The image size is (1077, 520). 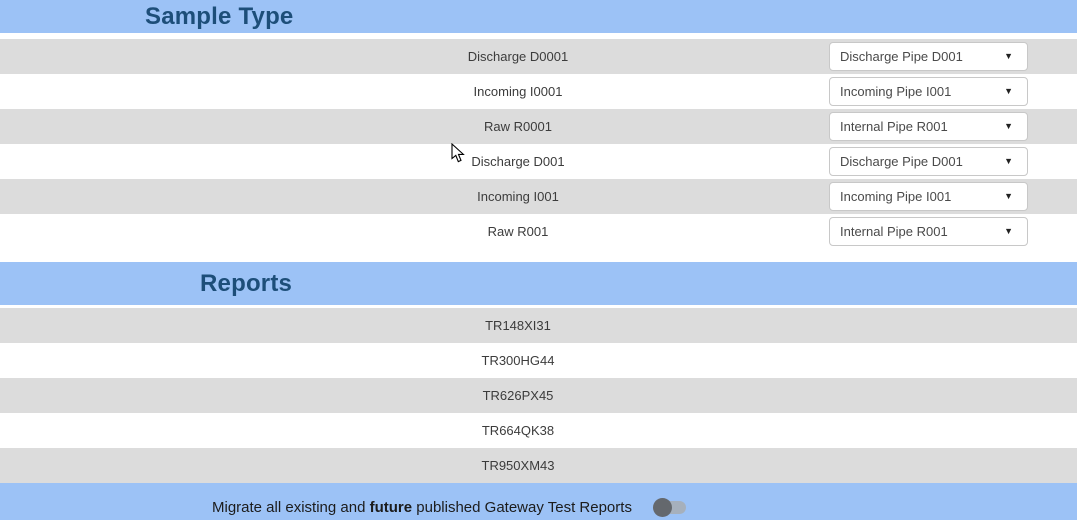 I want to click on sample-row: Raw R001 Internal Pipe R001 ▼, so click(x=538, y=231).